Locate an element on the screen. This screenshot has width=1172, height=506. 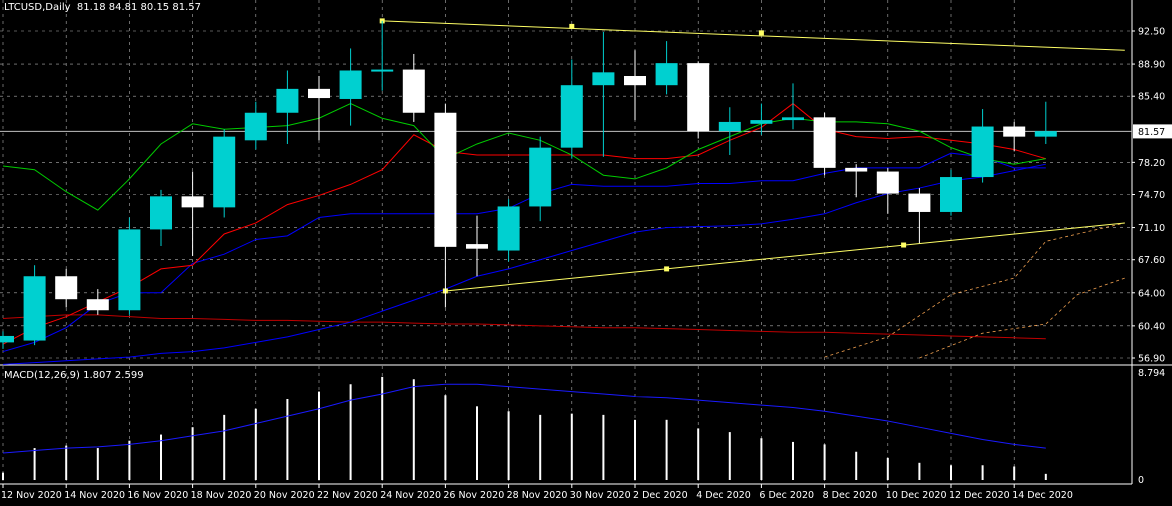
x-tick-label: 28 Nov 2020 is located at coordinates (537, 495).